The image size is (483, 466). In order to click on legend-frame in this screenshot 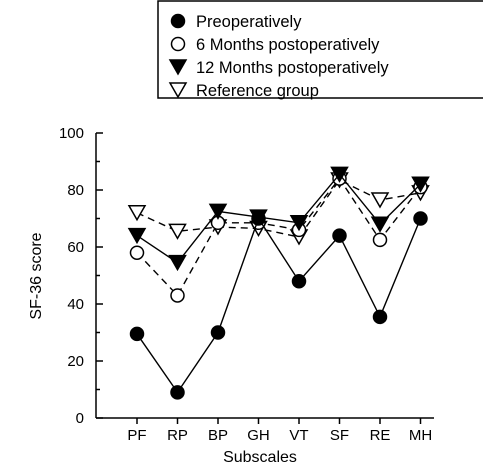, I will do `click(320, 49)`.